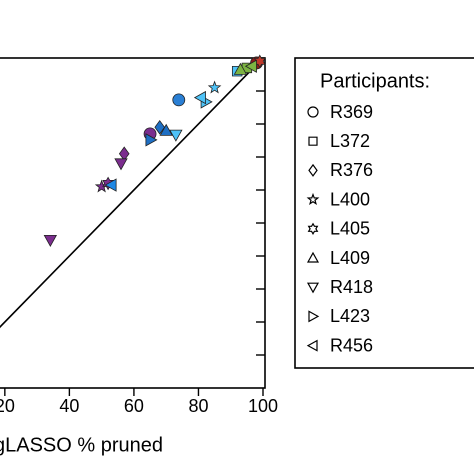 The width and height of the screenshot is (474, 474). What do you see at coordinates (198, 406) in the screenshot?
I see `x-tick-label: 80` at bounding box center [198, 406].